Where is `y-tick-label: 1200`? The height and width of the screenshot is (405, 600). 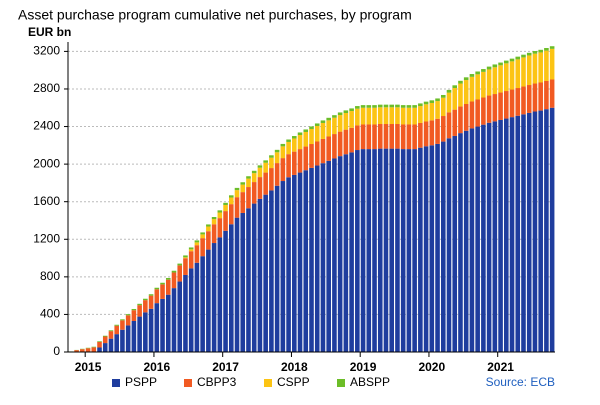 y-tick-label: 1200 is located at coordinates (46, 238).